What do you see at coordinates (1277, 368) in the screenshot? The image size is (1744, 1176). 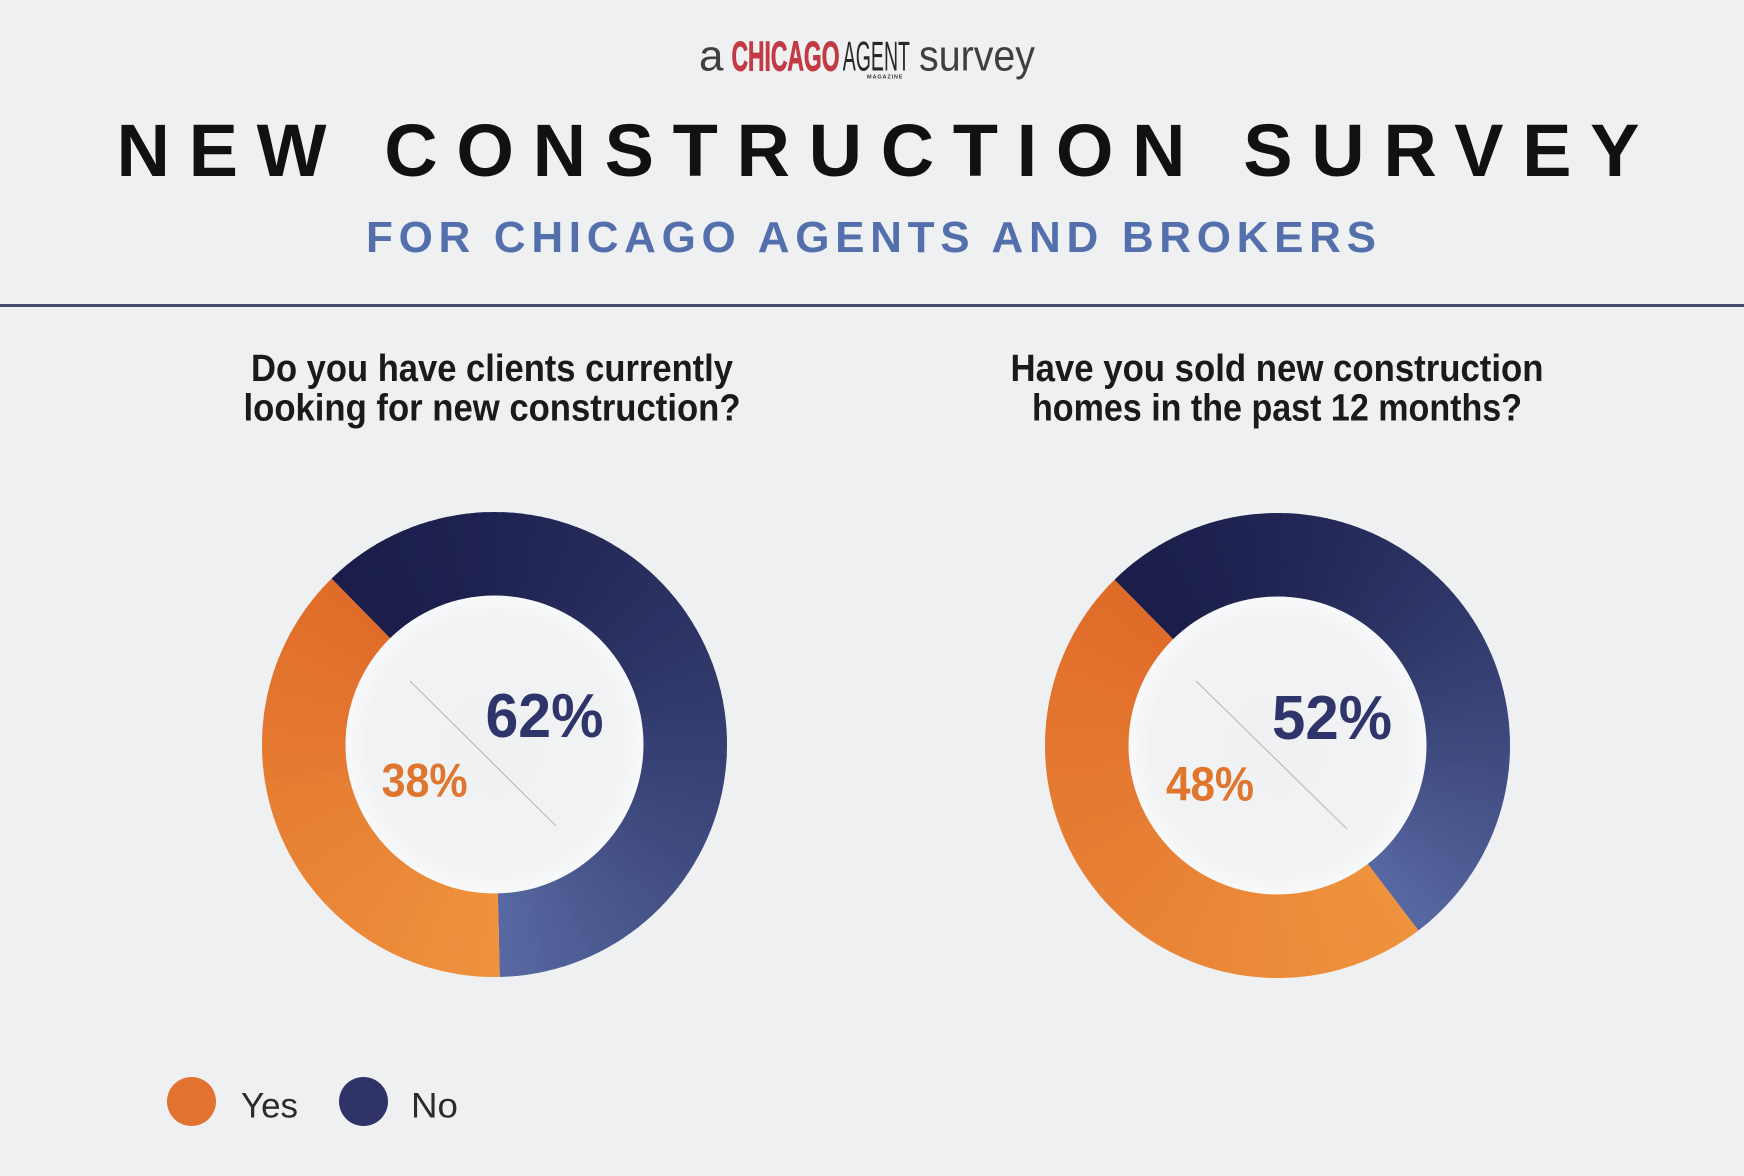 I see `svg-text: Have you sold new construction` at bounding box center [1277, 368].